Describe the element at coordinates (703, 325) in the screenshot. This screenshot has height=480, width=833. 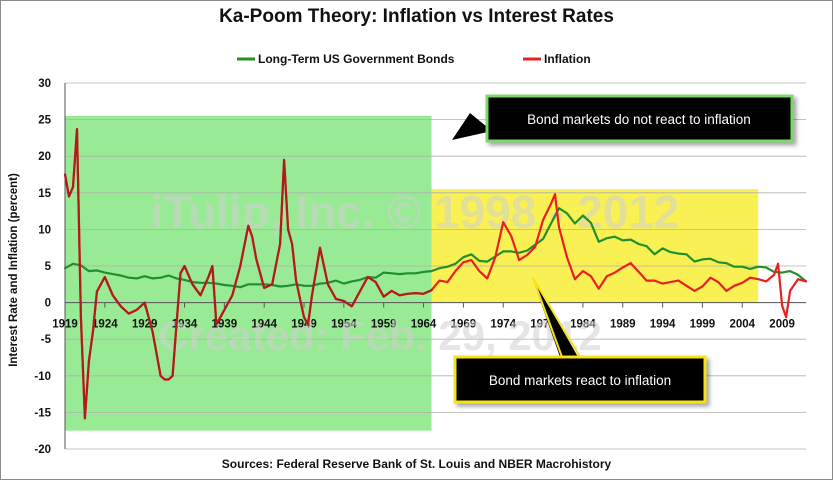
I see `x-tick-label: 1999` at that location.